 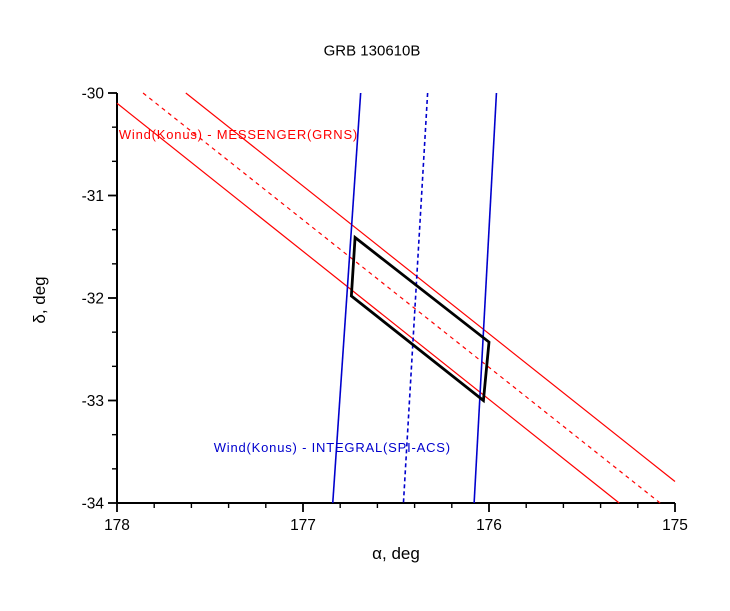 I want to click on x-tick-label: 176, so click(x=489, y=525).